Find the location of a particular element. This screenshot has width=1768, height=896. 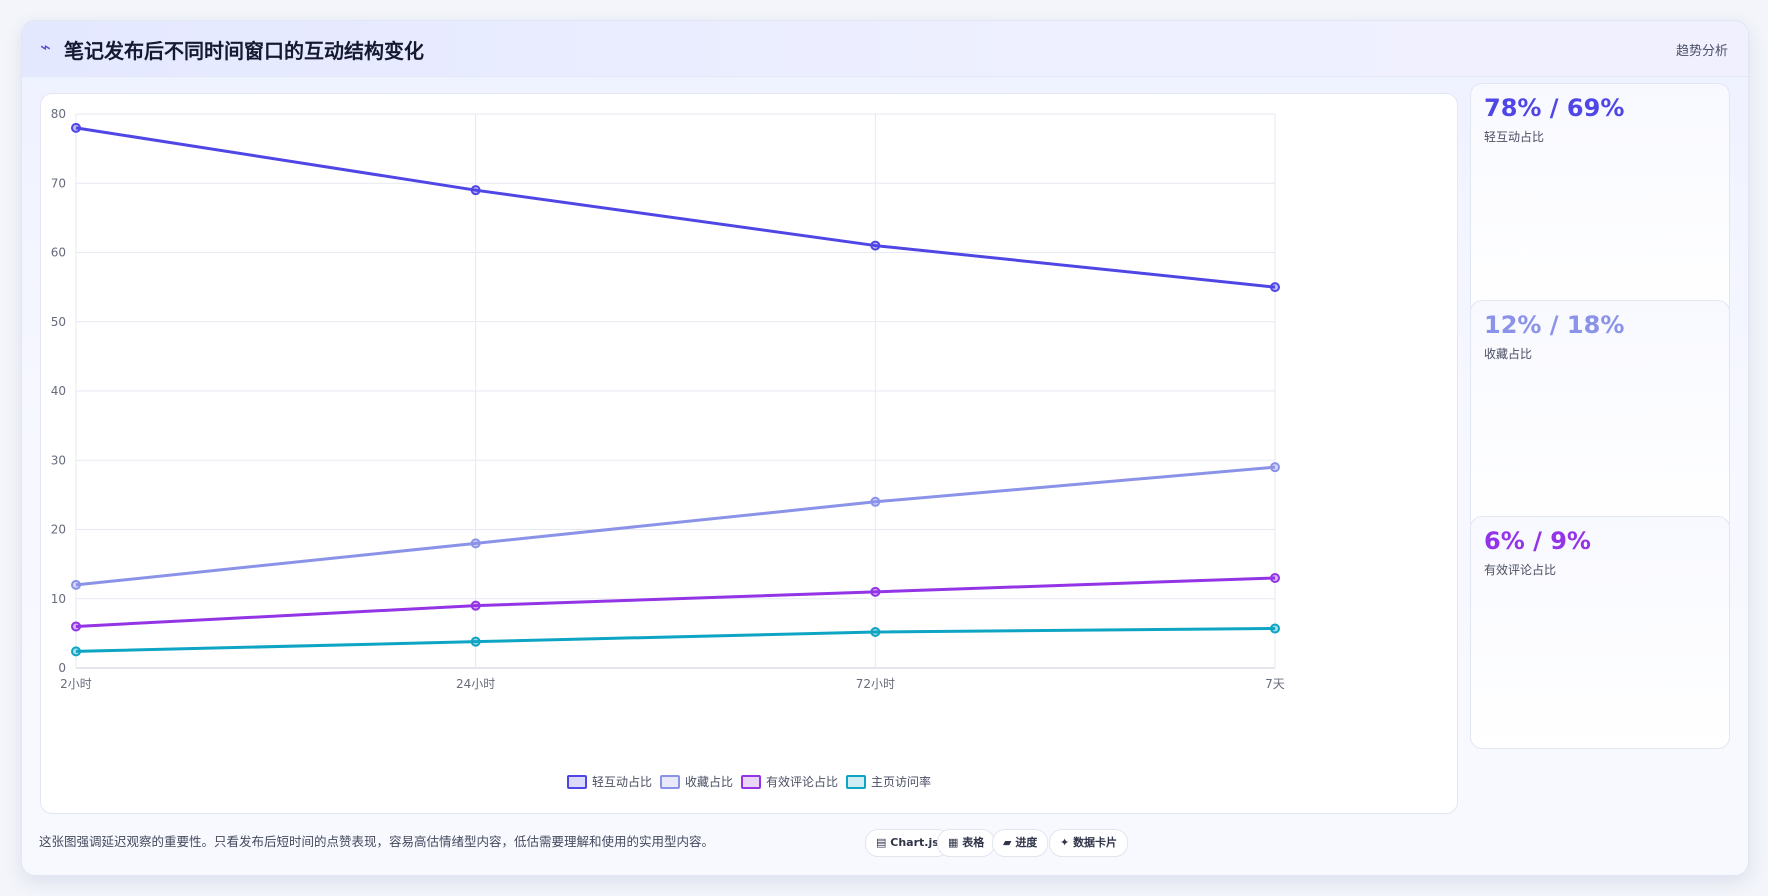

stat-value: 12% / 18% is located at coordinates (1554, 325).